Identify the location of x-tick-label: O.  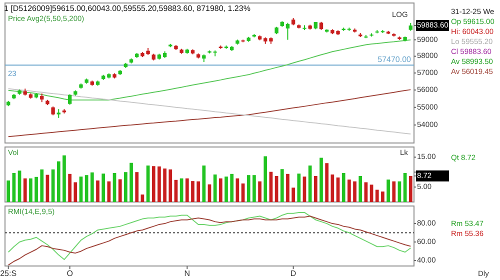
(69, 273).